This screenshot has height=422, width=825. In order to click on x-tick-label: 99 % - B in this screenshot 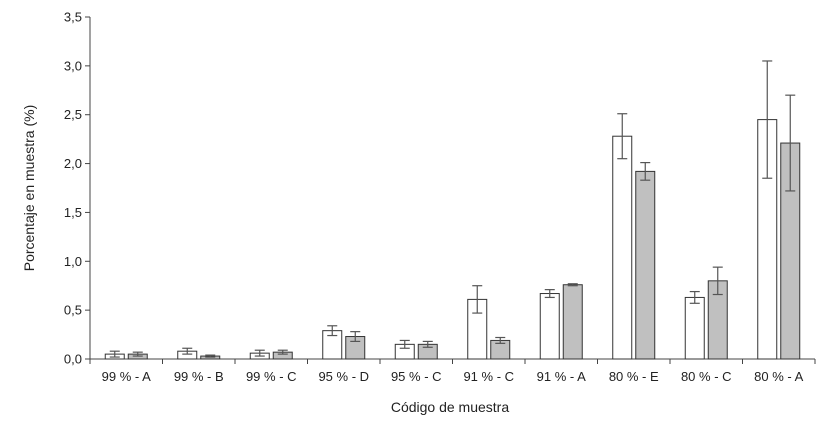, I will do `click(199, 376)`.